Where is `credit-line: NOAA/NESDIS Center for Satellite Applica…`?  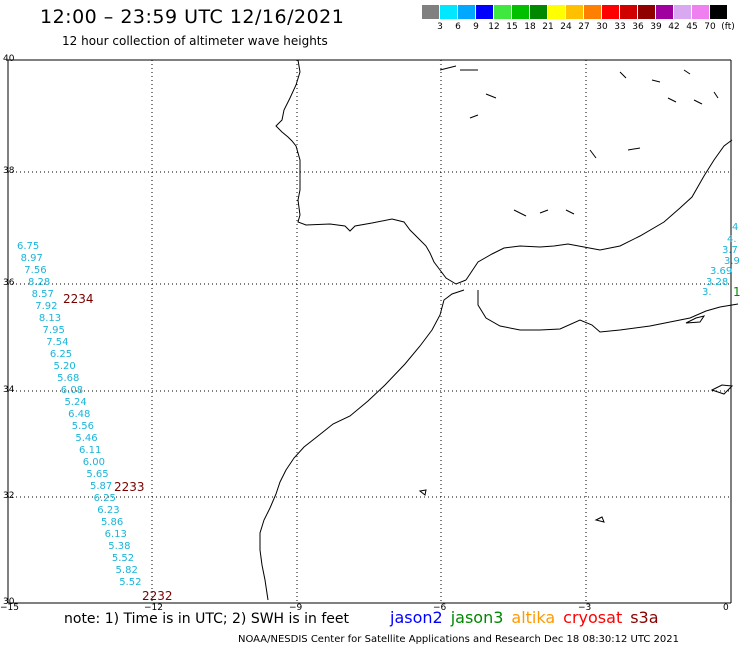
credit-line: NOAA/NESDIS Center for Satellite Applica… is located at coordinates (459, 639).